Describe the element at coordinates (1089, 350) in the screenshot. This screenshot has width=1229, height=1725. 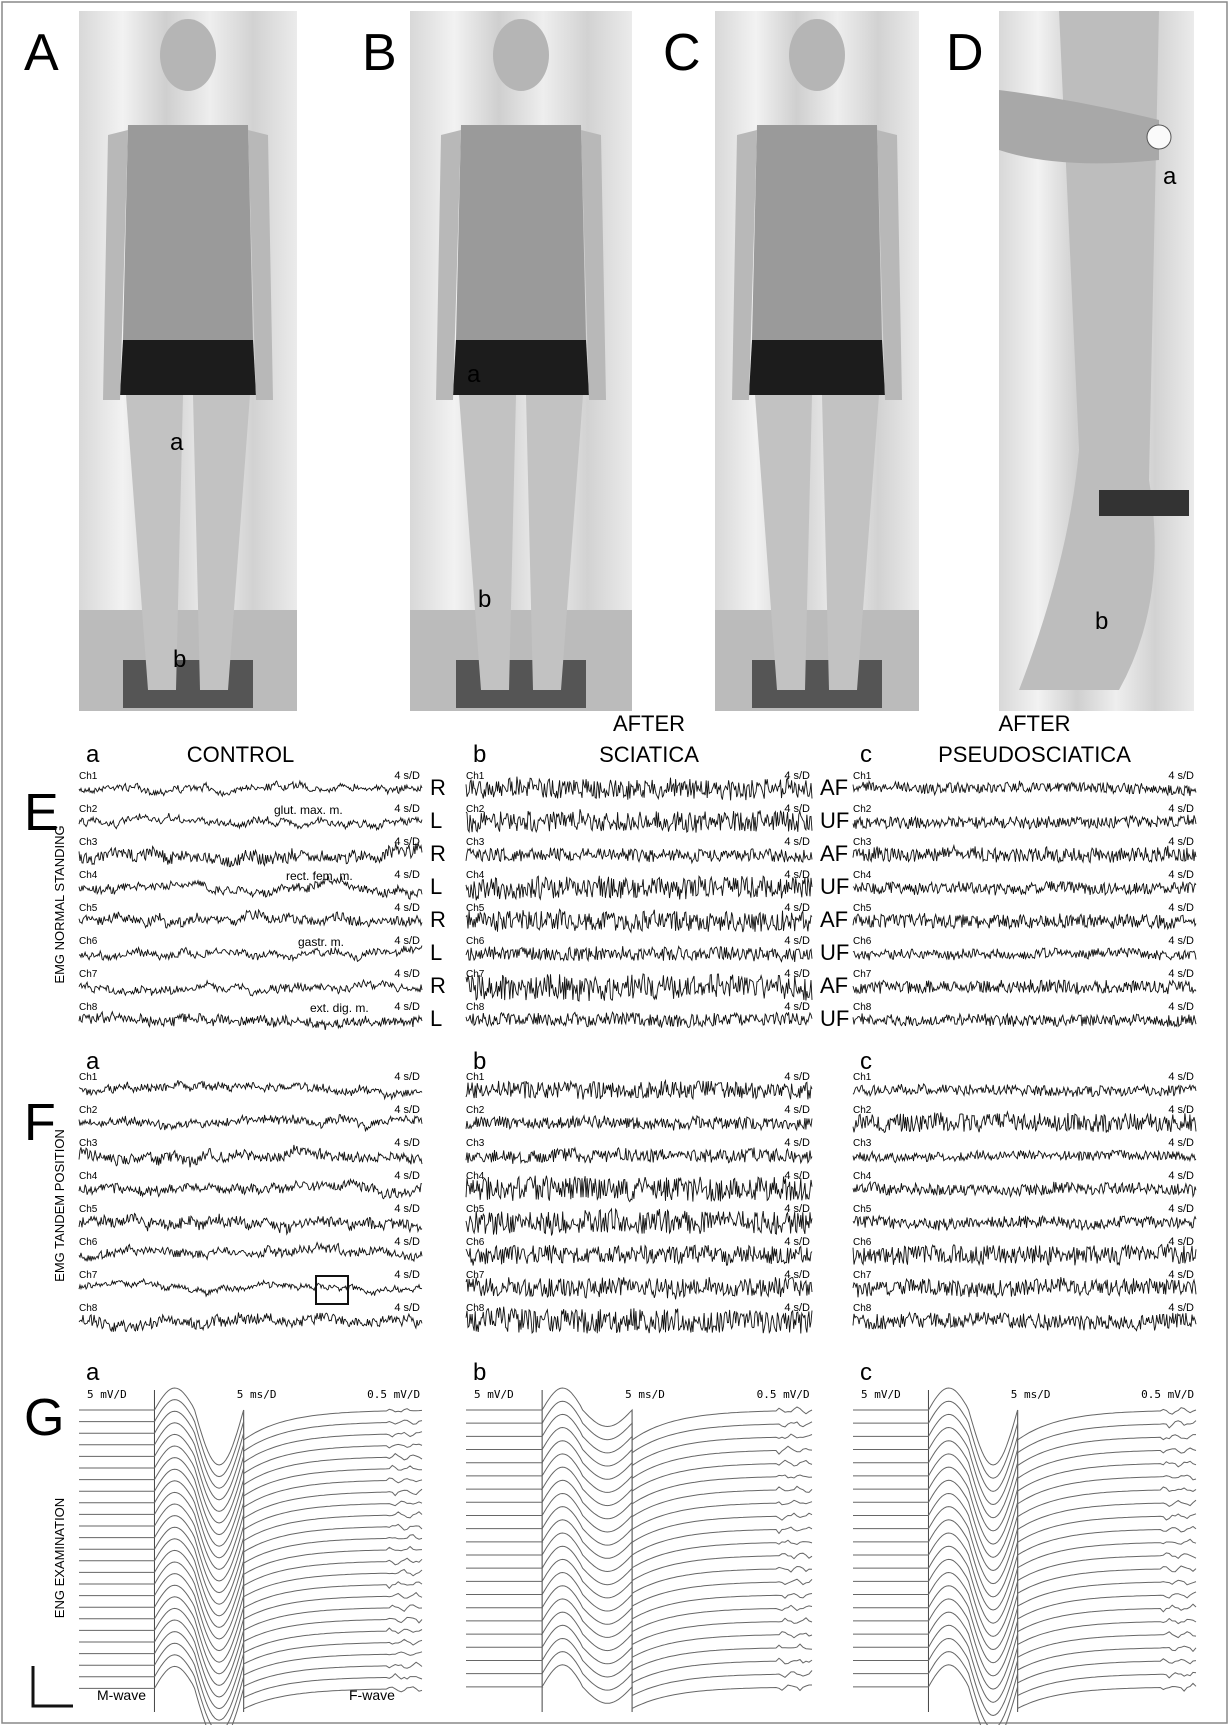
I see `leg-shape` at that location.